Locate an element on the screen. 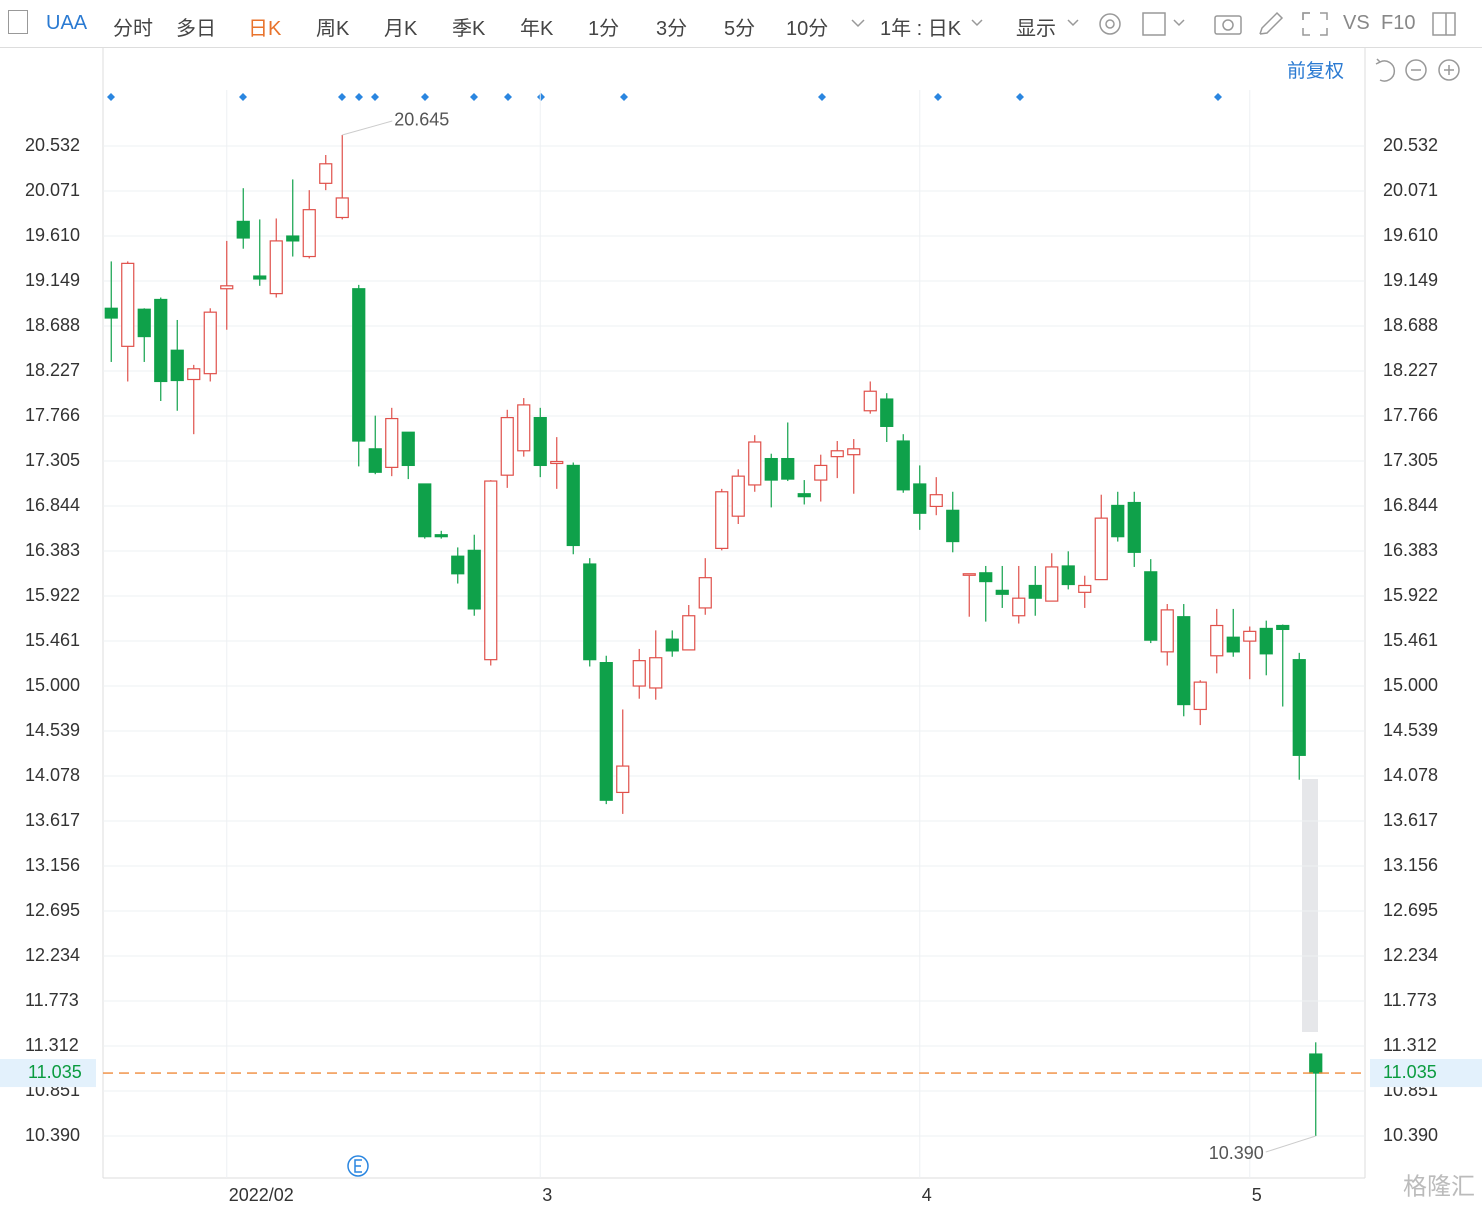  last-price-box is located at coordinates (48, 1073).